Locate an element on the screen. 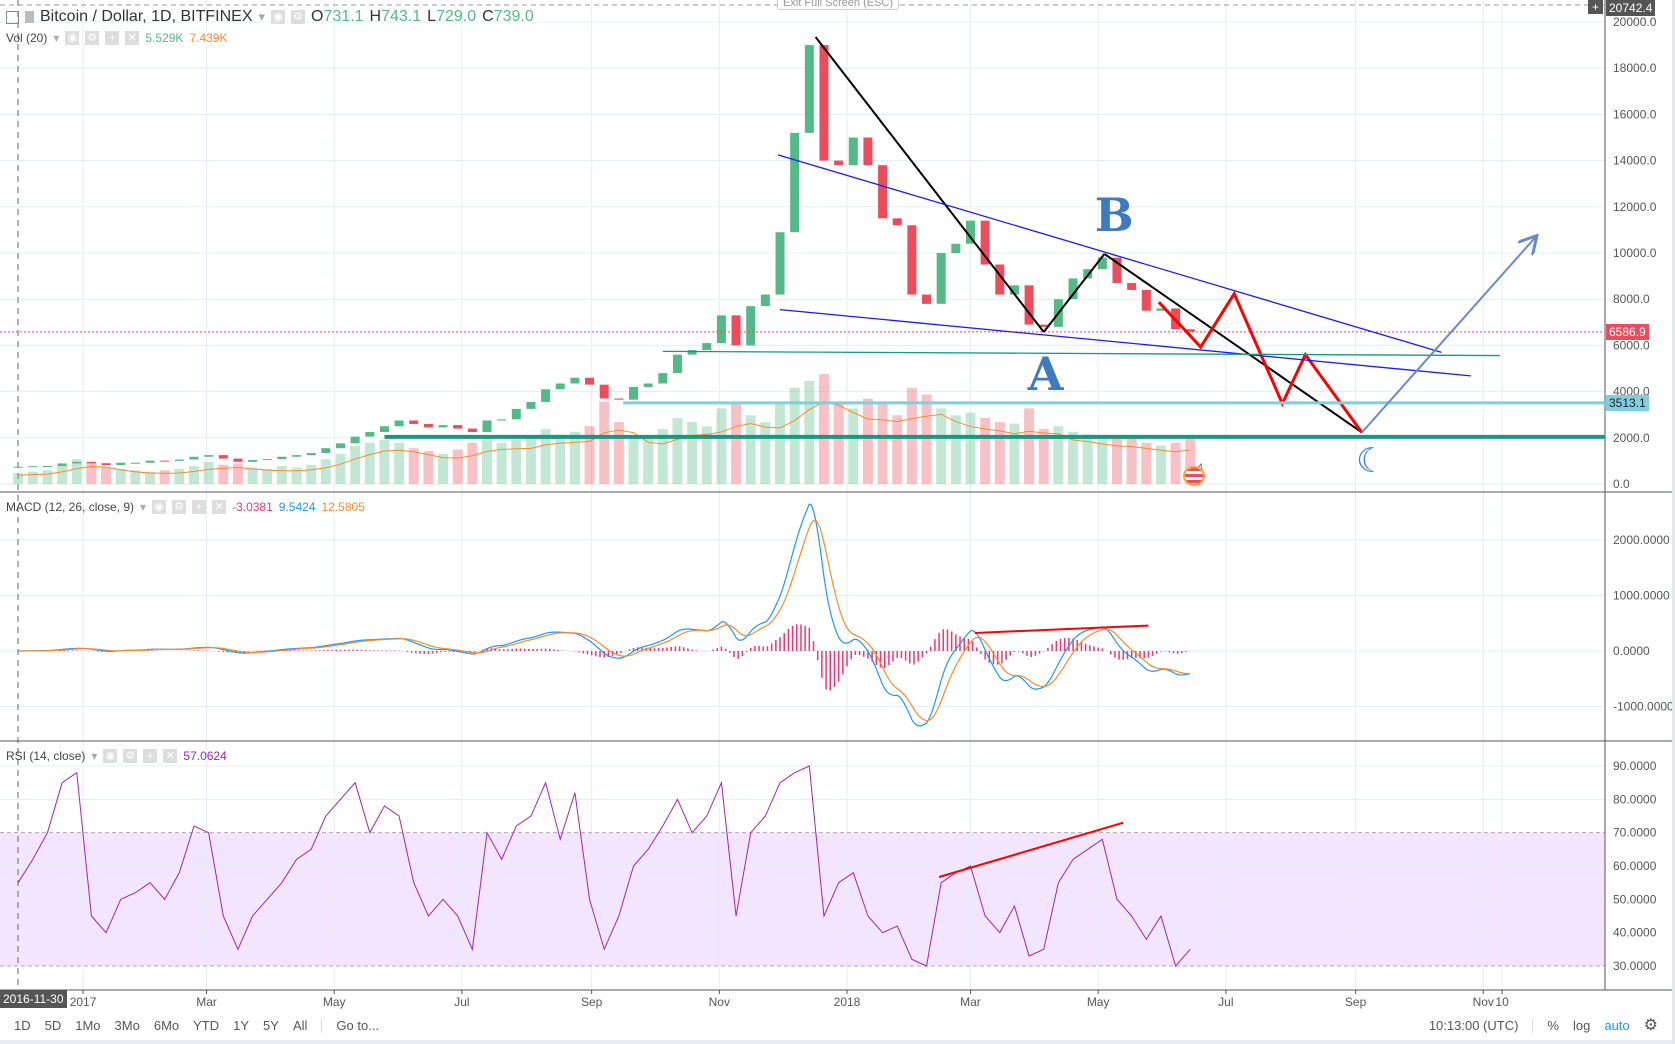 The image size is (1675, 1044). rsi-label: RSI (14, close) is located at coordinates (46, 756).